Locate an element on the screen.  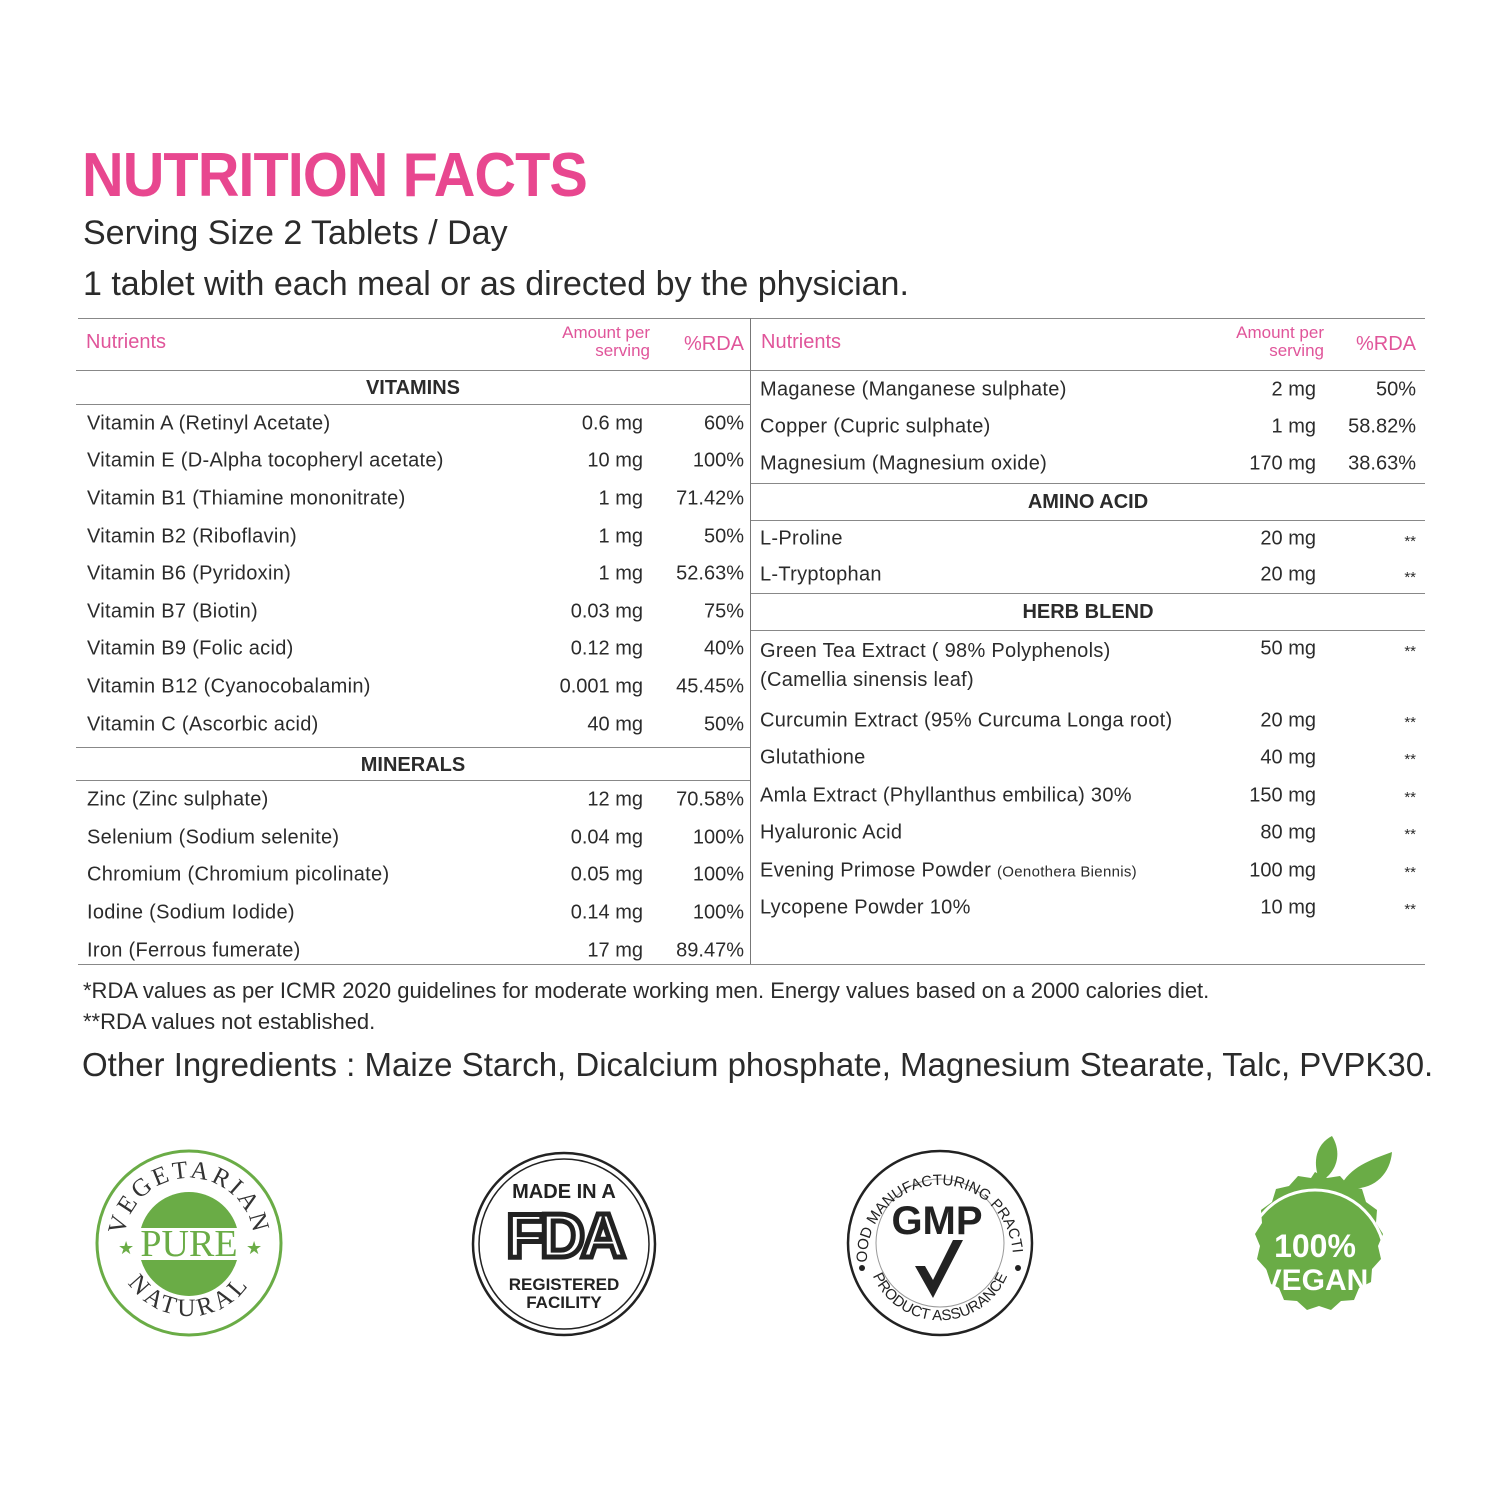
svg-text: PURE is located at coordinates (188, 1244).